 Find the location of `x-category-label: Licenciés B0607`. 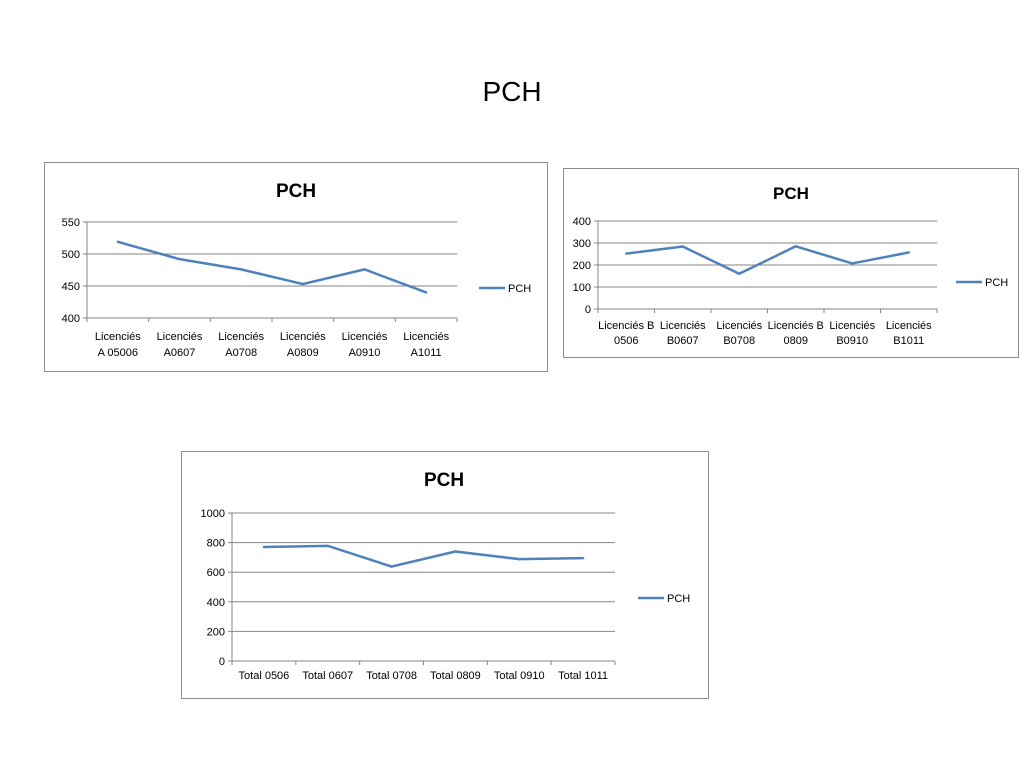

x-category-label: Licenciés B0607 is located at coordinates (683, 333).